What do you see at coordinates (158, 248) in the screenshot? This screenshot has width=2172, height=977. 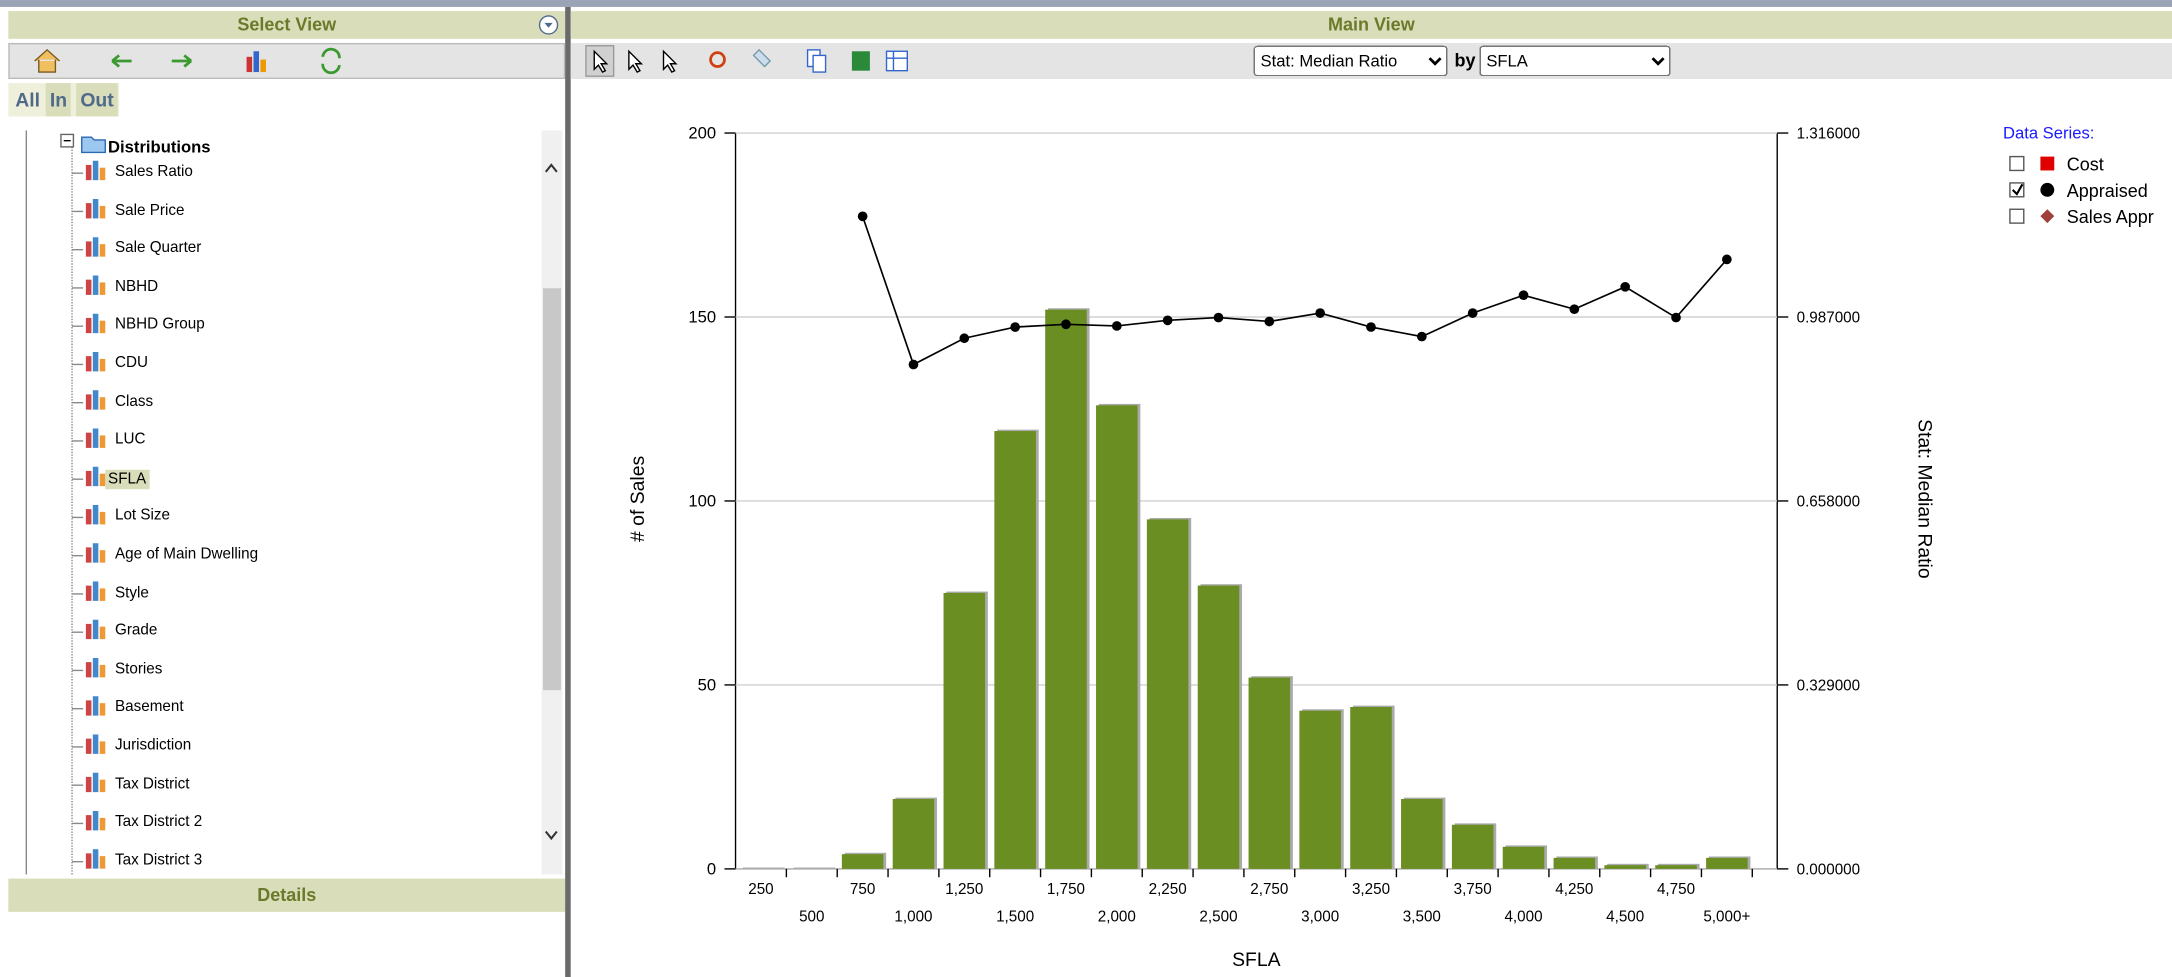 I see `tree-item: Sale Quarter` at bounding box center [158, 248].